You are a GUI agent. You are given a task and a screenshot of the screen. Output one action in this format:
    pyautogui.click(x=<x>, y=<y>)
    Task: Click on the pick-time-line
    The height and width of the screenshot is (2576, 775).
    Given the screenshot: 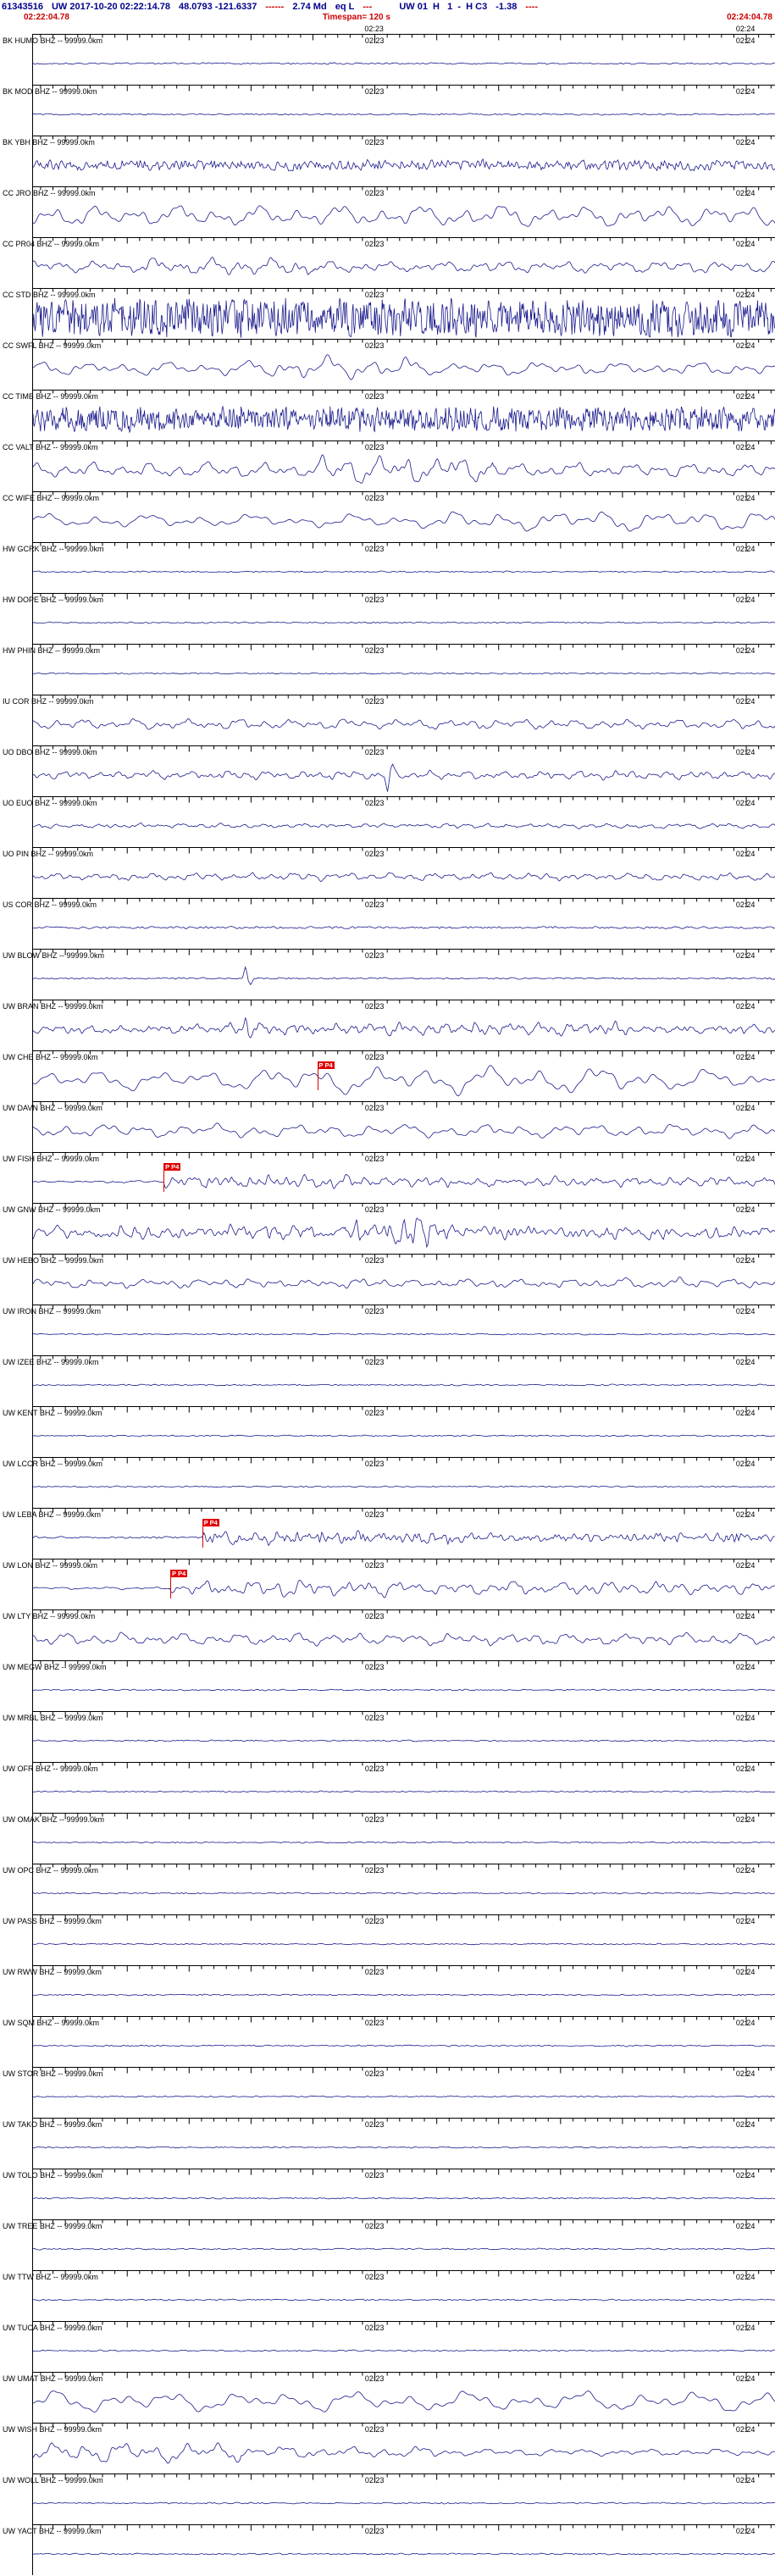 What is the action you would take?
    pyautogui.click(x=171, y=1587)
    